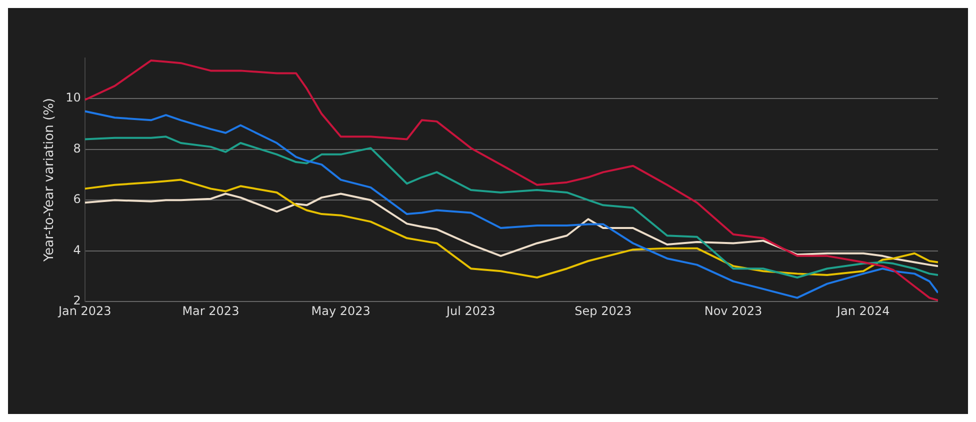 This screenshot has height=422, width=976. I want to click on x-tick-label: Mar 2023, so click(211, 311).